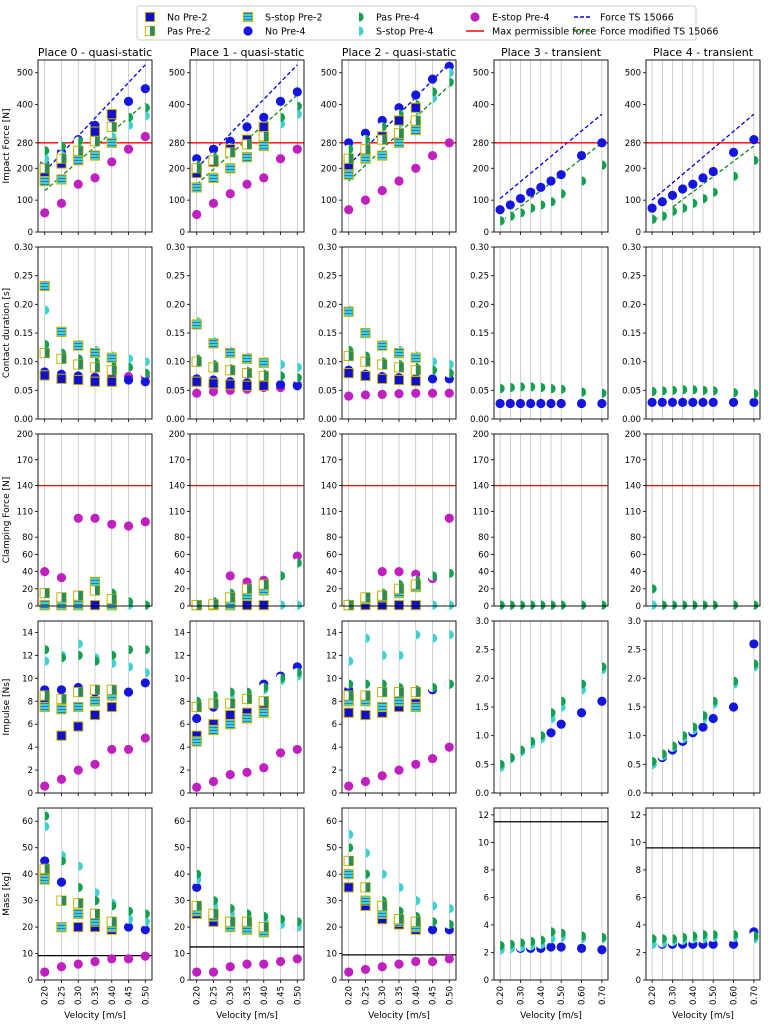 The height and width of the screenshot is (1024, 768). Describe the element at coordinates (543, 906) in the screenshot. I see `panel-mass-kg-place-3-transient: 0 2 4 6 8 10 12 0.20 0.30 0.40 0.50 0.60 0.70` at that location.